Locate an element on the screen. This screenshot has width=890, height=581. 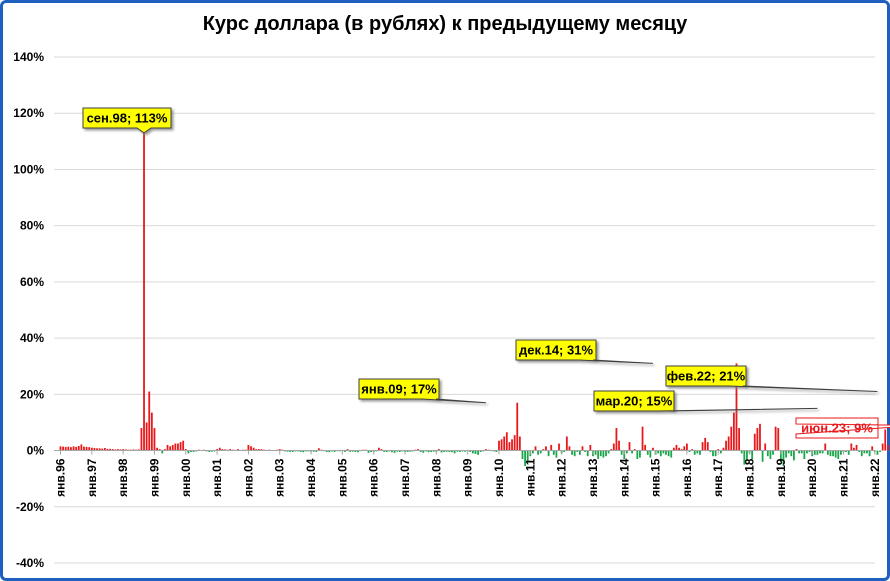
x-tick-label: янв.13 is located at coordinates (593, 477).